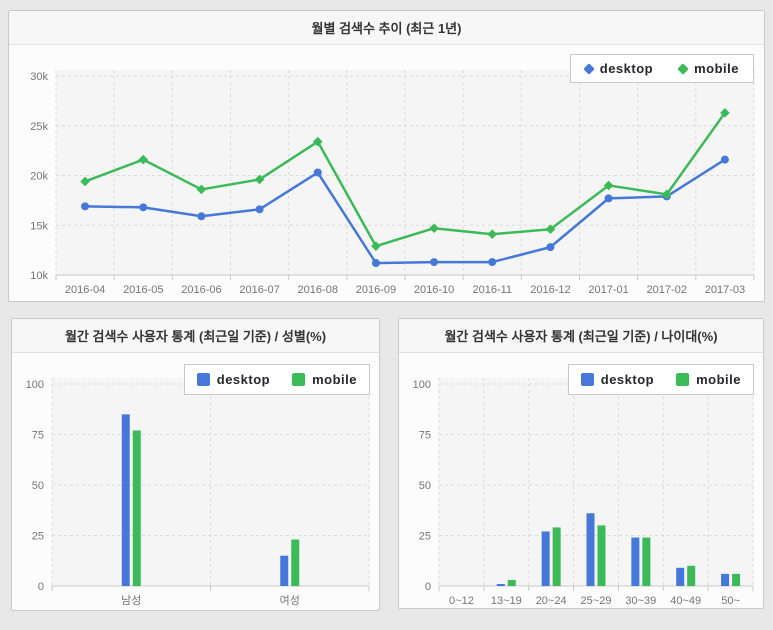 This screenshot has height=630, width=773. Describe the element at coordinates (461, 601) in the screenshot. I see `svg-text: 0~12` at that location.